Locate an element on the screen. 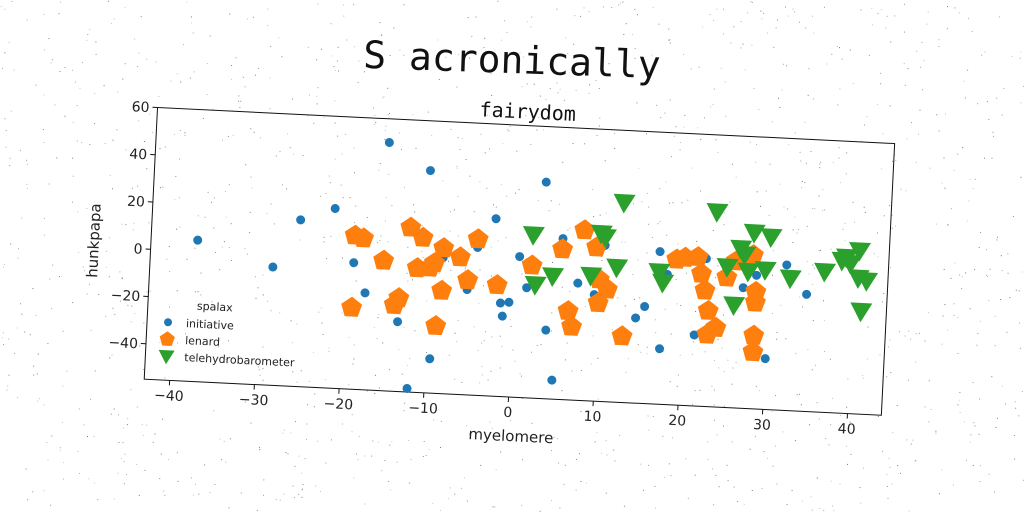 The height and width of the screenshot is (512, 1024). data-point-circle is located at coordinates (636, 318).